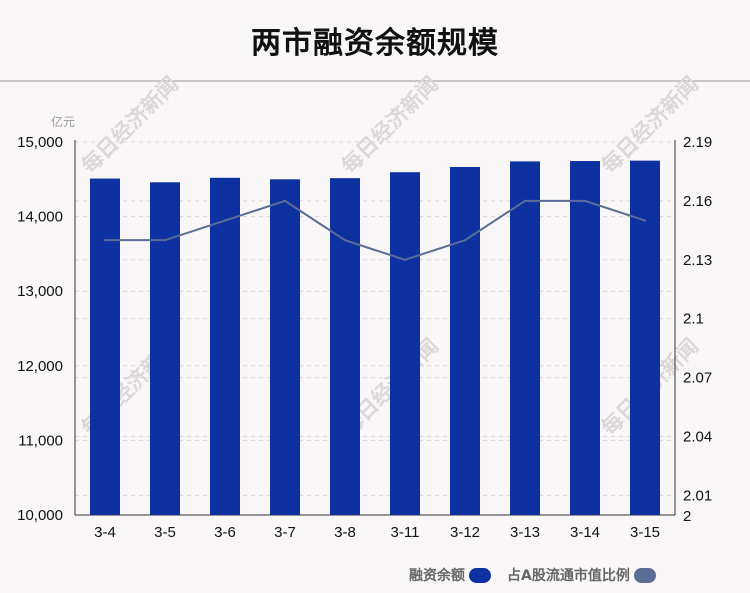 The width and height of the screenshot is (750, 593). Describe the element at coordinates (130, 125) in the screenshot. I see `watermark-text-0: 每日经济新闻` at that location.